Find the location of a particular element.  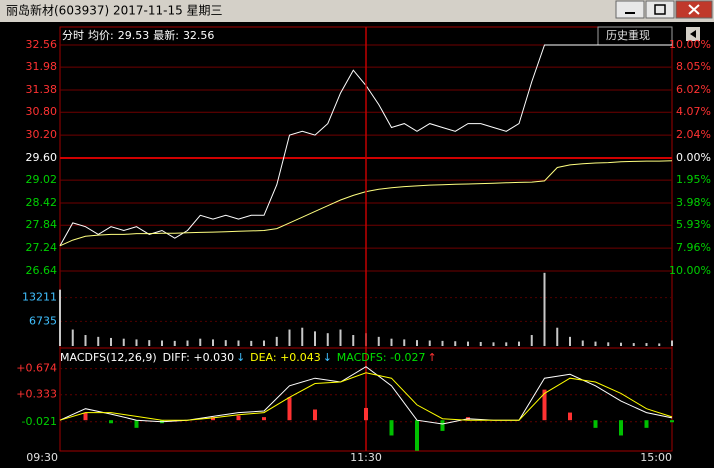

y-tick-label: 32.56 is located at coordinates (42, 44).